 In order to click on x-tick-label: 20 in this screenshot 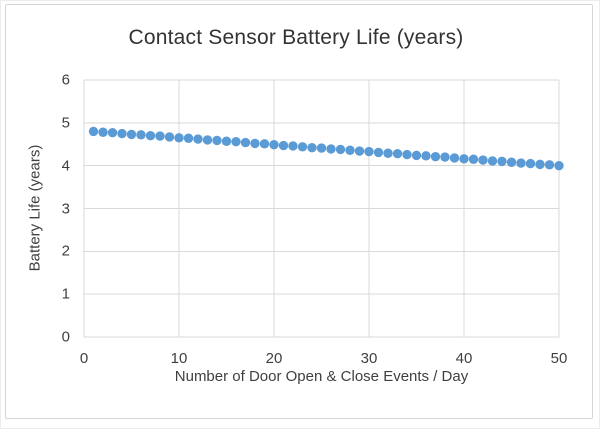, I will do `click(274, 358)`.